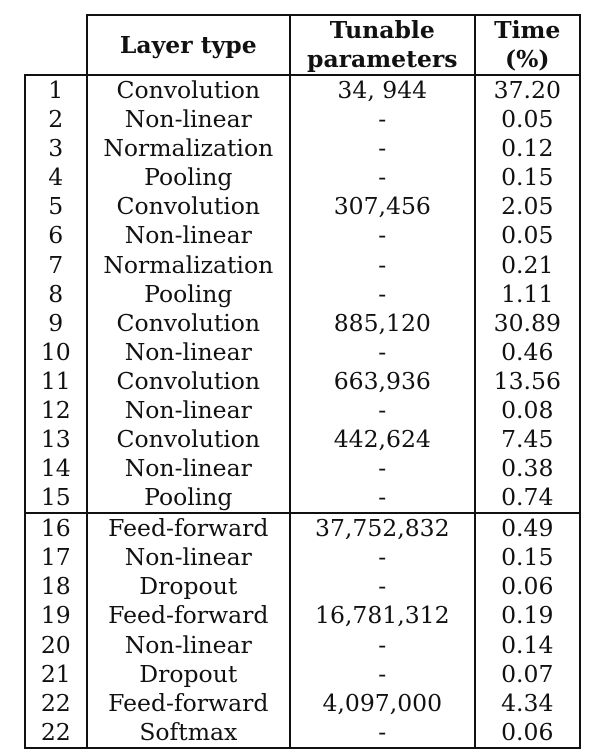 The width and height of the screenshot is (597, 755). Describe the element at coordinates (383, 323) in the screenshot. I see `parameters-cell: 885,120` at that location.